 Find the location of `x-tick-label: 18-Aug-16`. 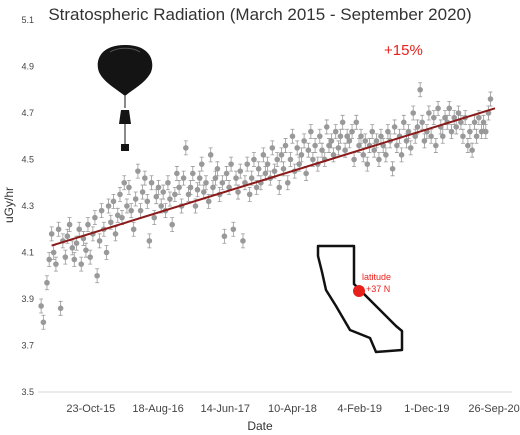

x-tick-label: 18-Aug-16 is located at coordinates (157, 409).